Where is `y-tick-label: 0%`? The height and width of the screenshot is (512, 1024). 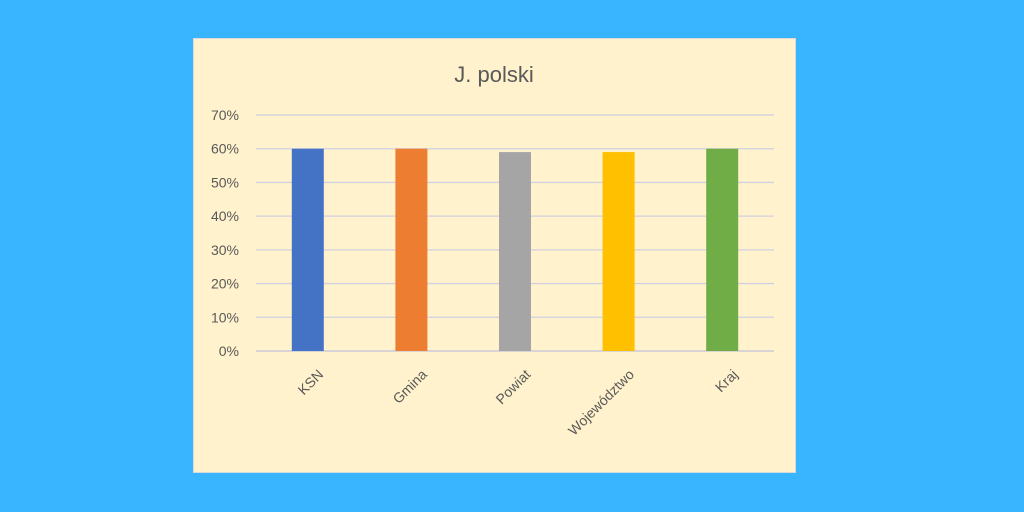 y-tick-label: 0% is located at coordinates (229, 351).